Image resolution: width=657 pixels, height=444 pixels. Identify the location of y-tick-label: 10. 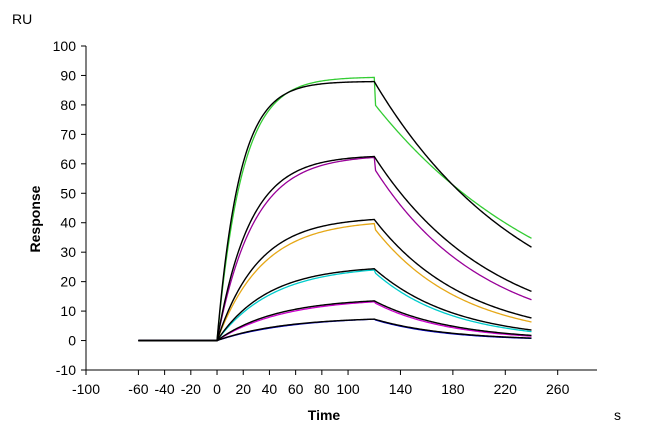
(68, 311).